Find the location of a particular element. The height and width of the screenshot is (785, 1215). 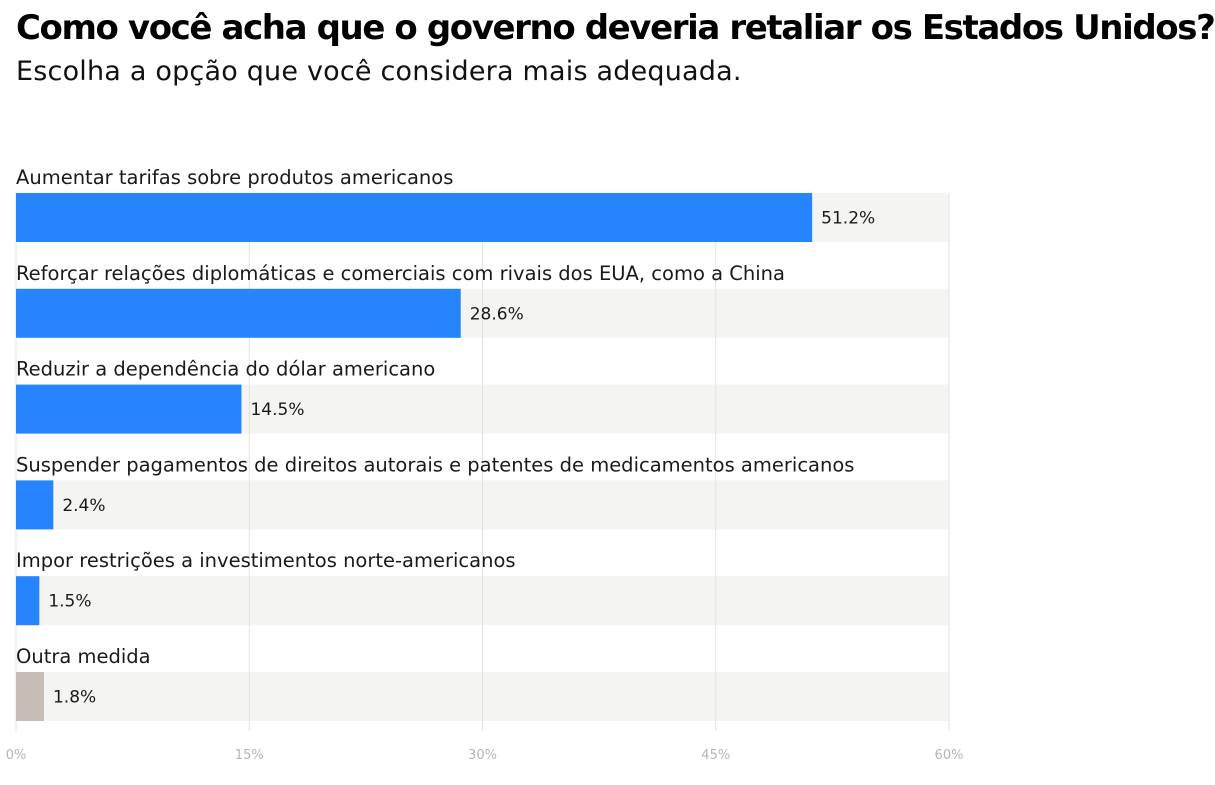

category-label: Reduzir a dependência do dólar americano is located at coordinates (225, 369).